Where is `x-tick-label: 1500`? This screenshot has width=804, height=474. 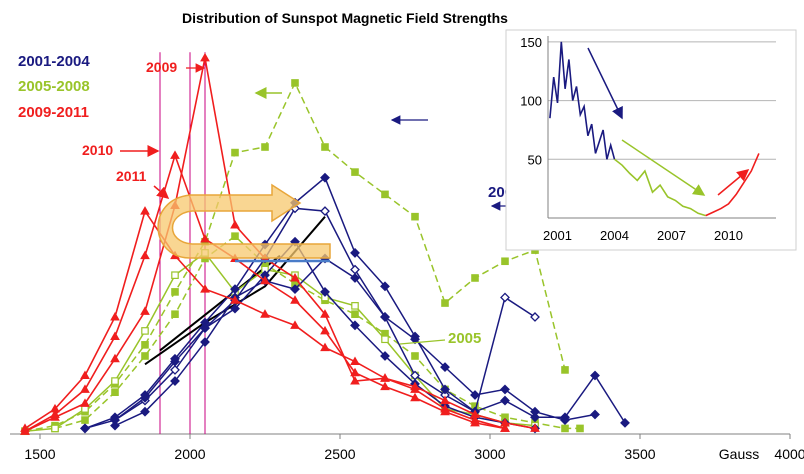 x-tick-label: 1500 is located at coordinates (39, 454).